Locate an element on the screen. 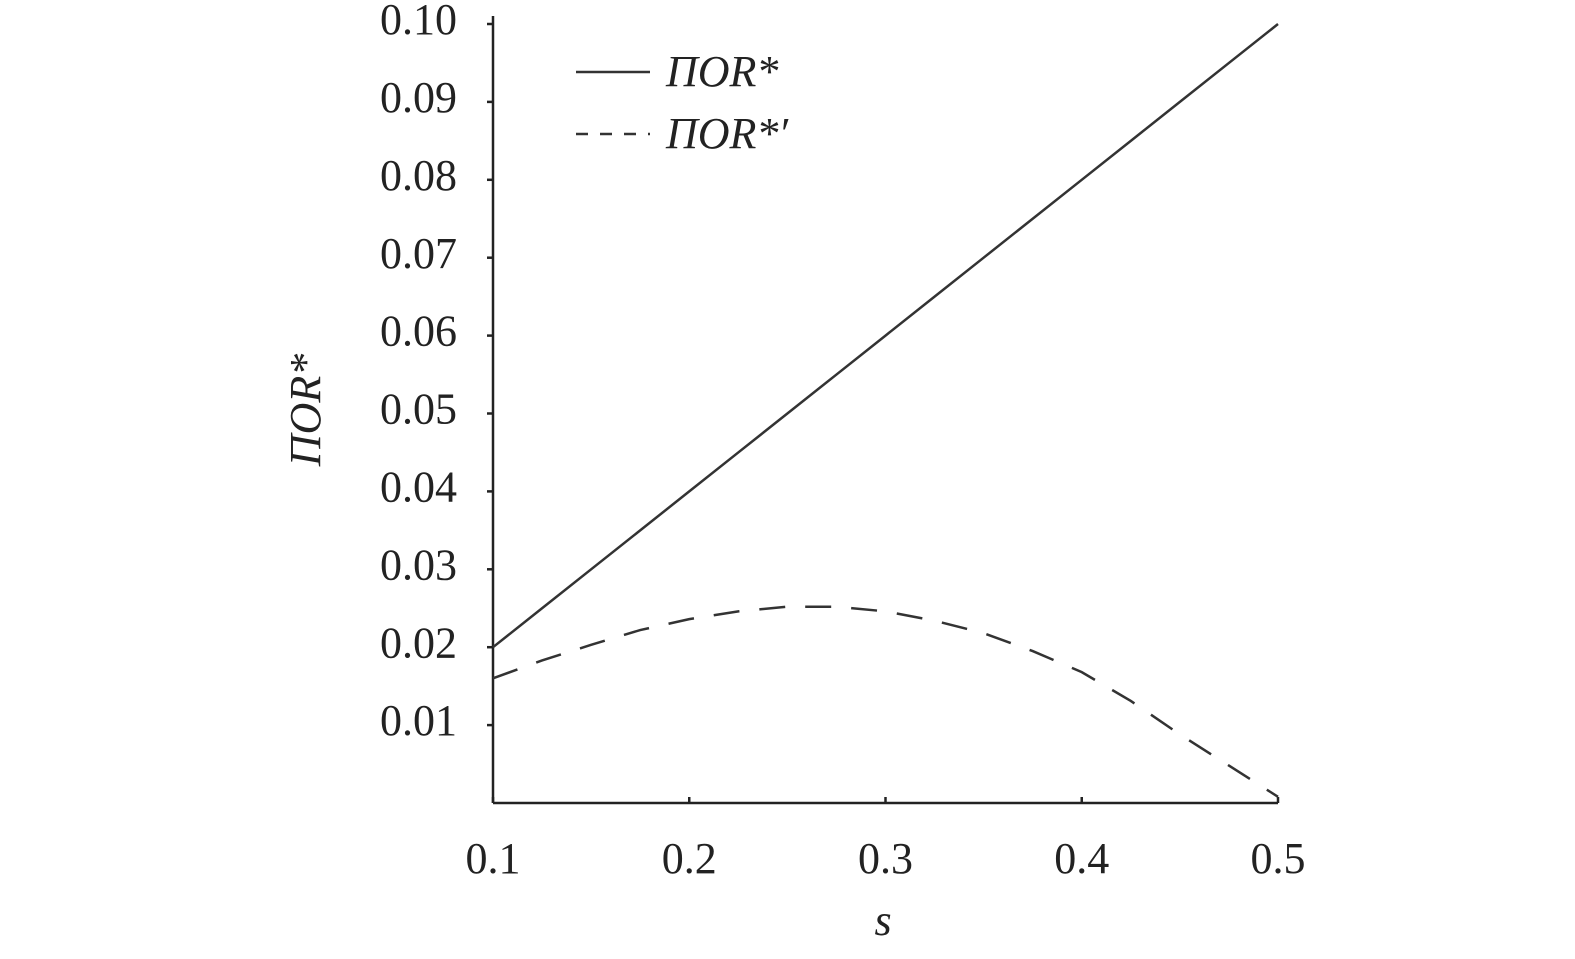 This screenshot has height=959, width=1575. y-tick-label: 0.03 is located at coordinates (418, 564).